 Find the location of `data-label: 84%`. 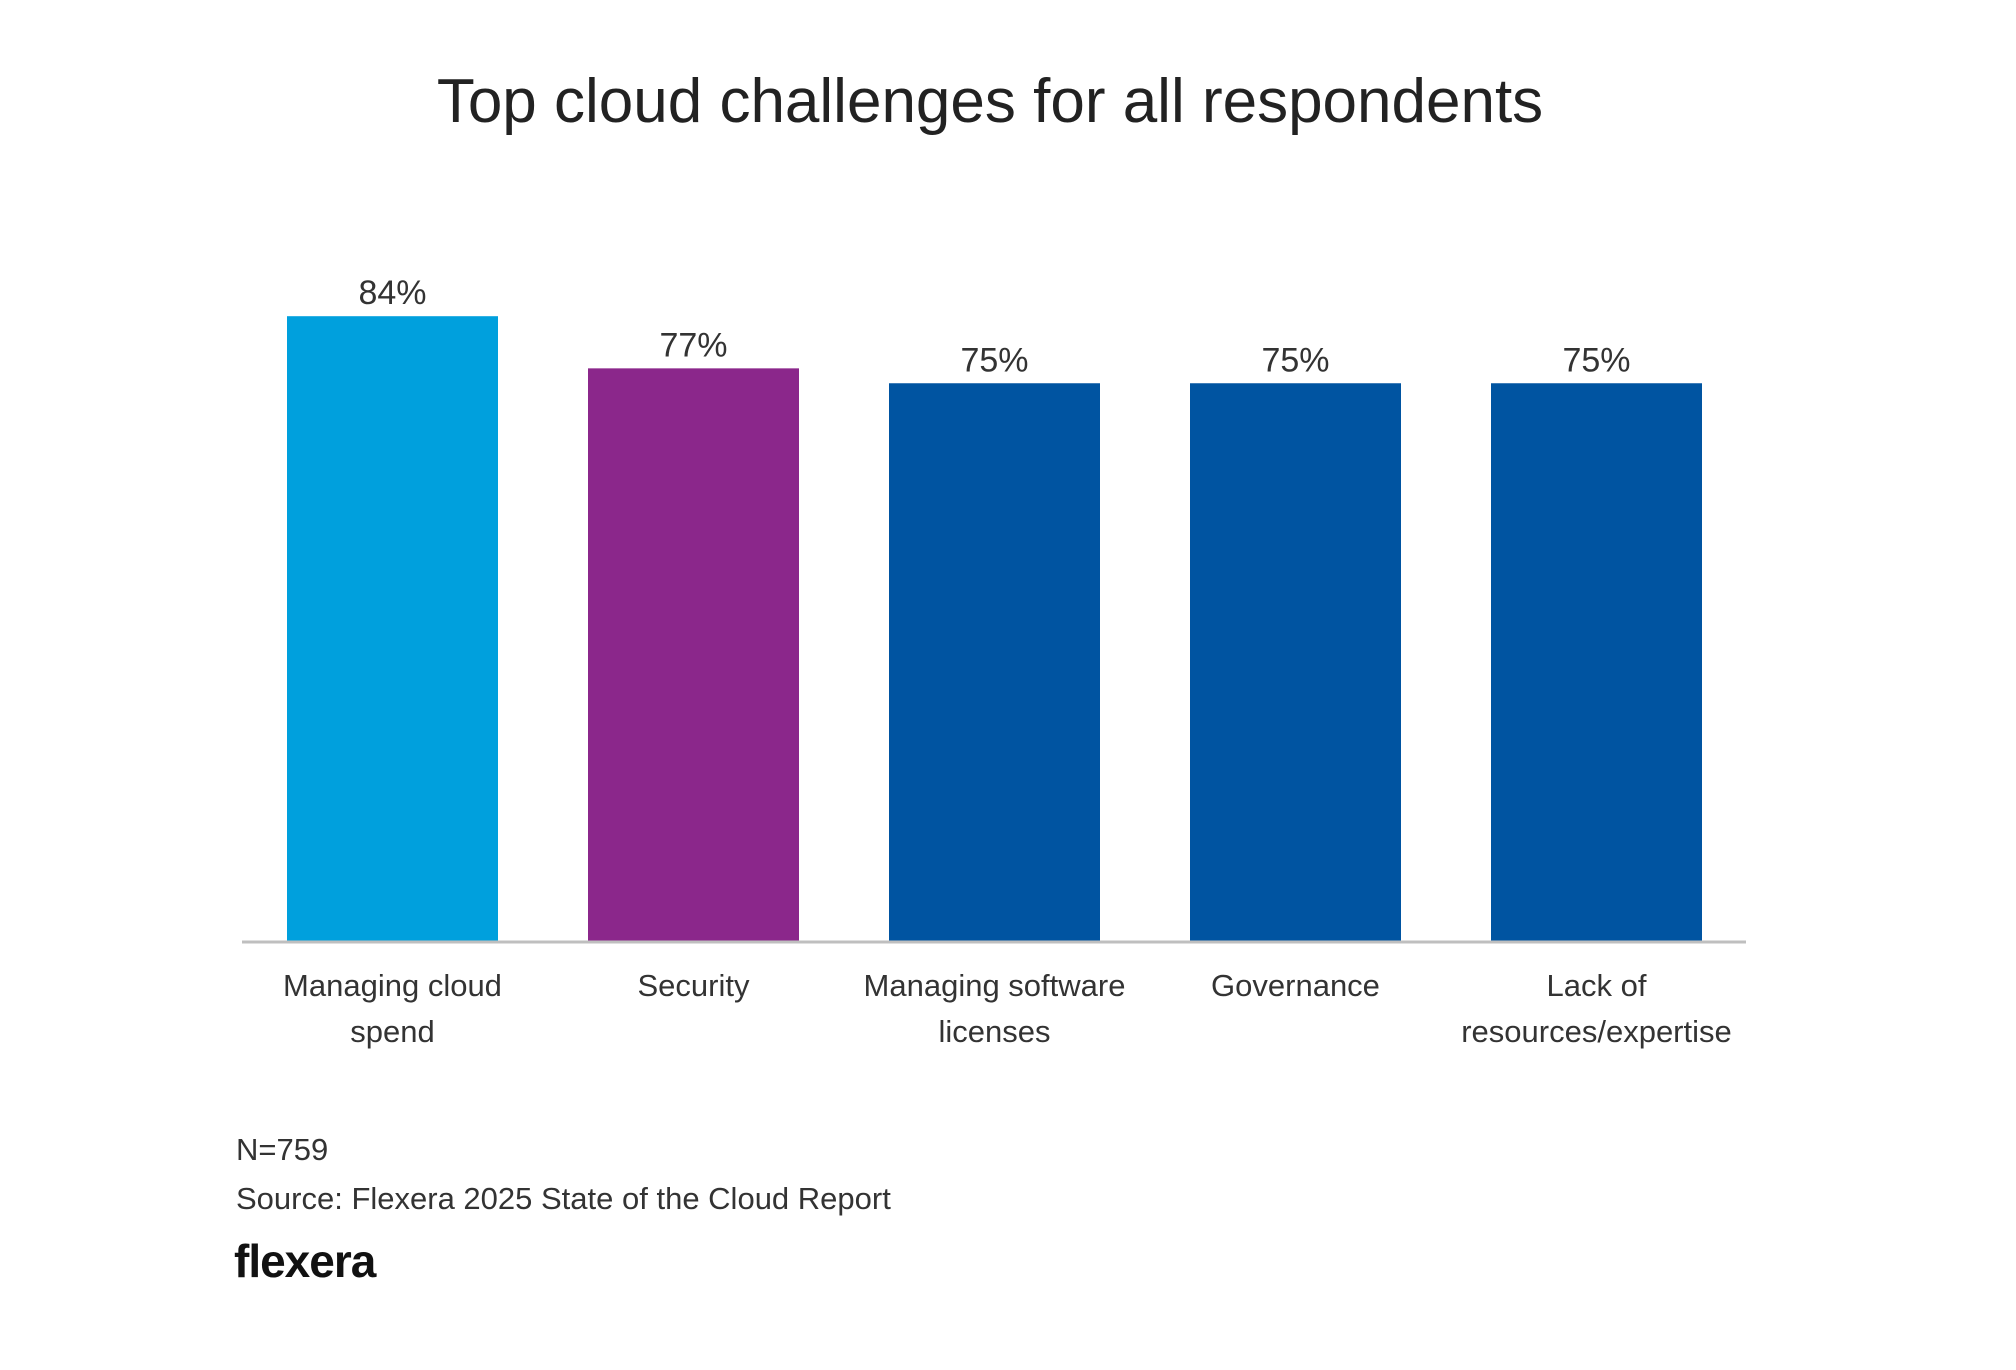

data-label: 84% is located at coordinates (392, 293).